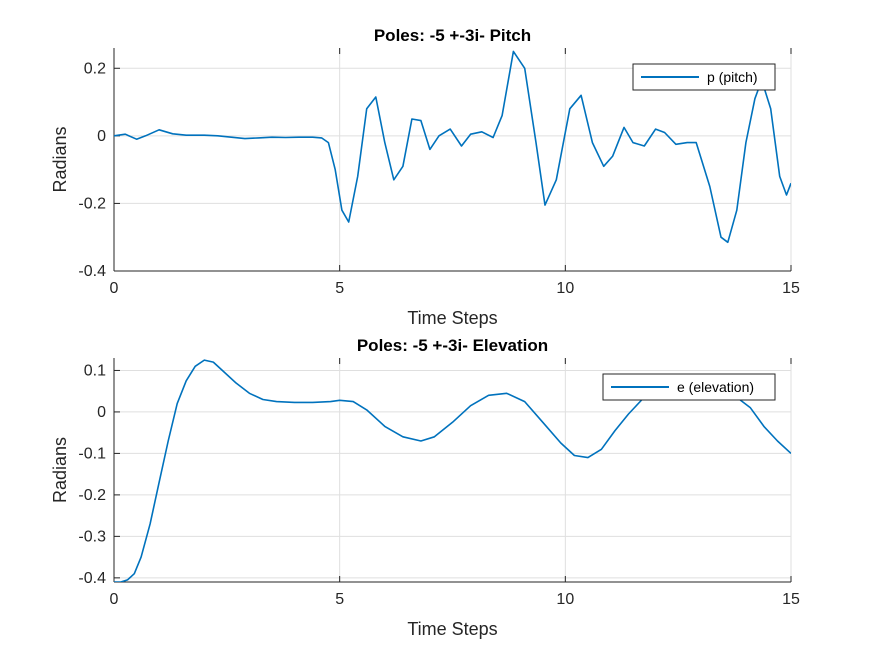 The image size is (875, 656). What do you see at coordinates (114, 288) in the screenshot?
I see `x-tick-label-pitch-0: 0` at bounding box center [114, 288].